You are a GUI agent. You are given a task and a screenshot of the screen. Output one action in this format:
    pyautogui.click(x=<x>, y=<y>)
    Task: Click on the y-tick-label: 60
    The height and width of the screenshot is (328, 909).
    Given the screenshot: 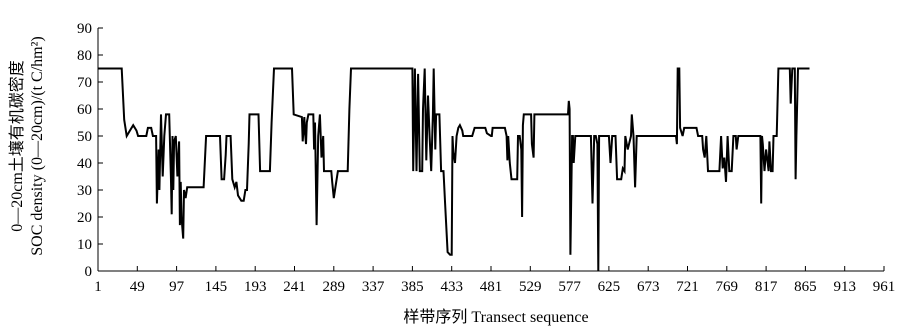 What is the action you would take?
    pyautogui.click(x=84, y=110)
    